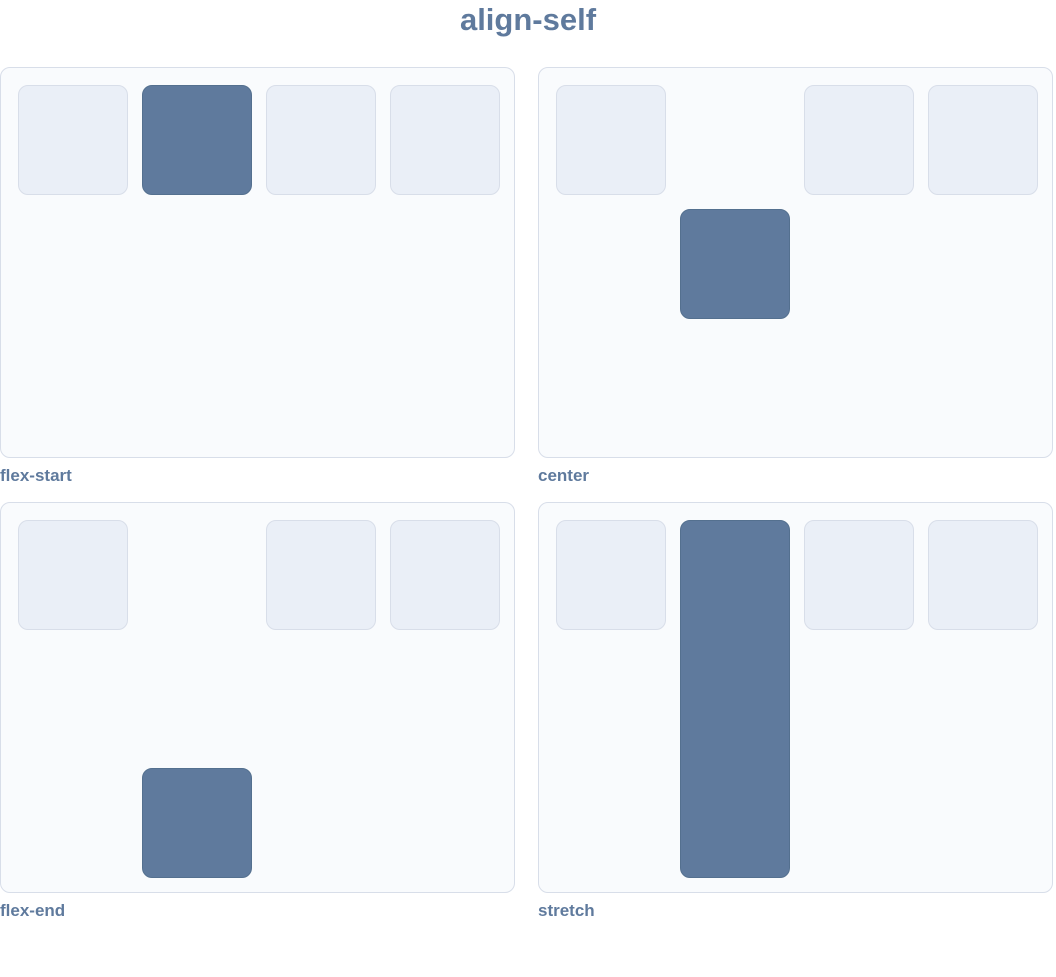 Image resolution: width=1056 pixels, height=977 pixels. I want to click on diagram-title: align-self, so click(528, 19).